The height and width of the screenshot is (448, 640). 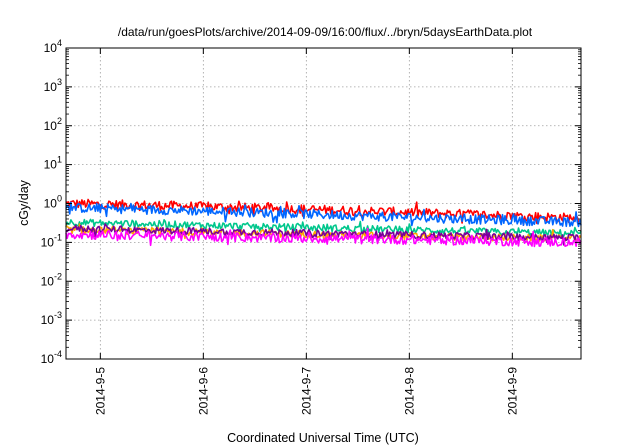 What do you see at coordinates (409, 391) in the screenshot?
I see `x-tick-label: 2014-9-8` at bounding box center [409, 391].